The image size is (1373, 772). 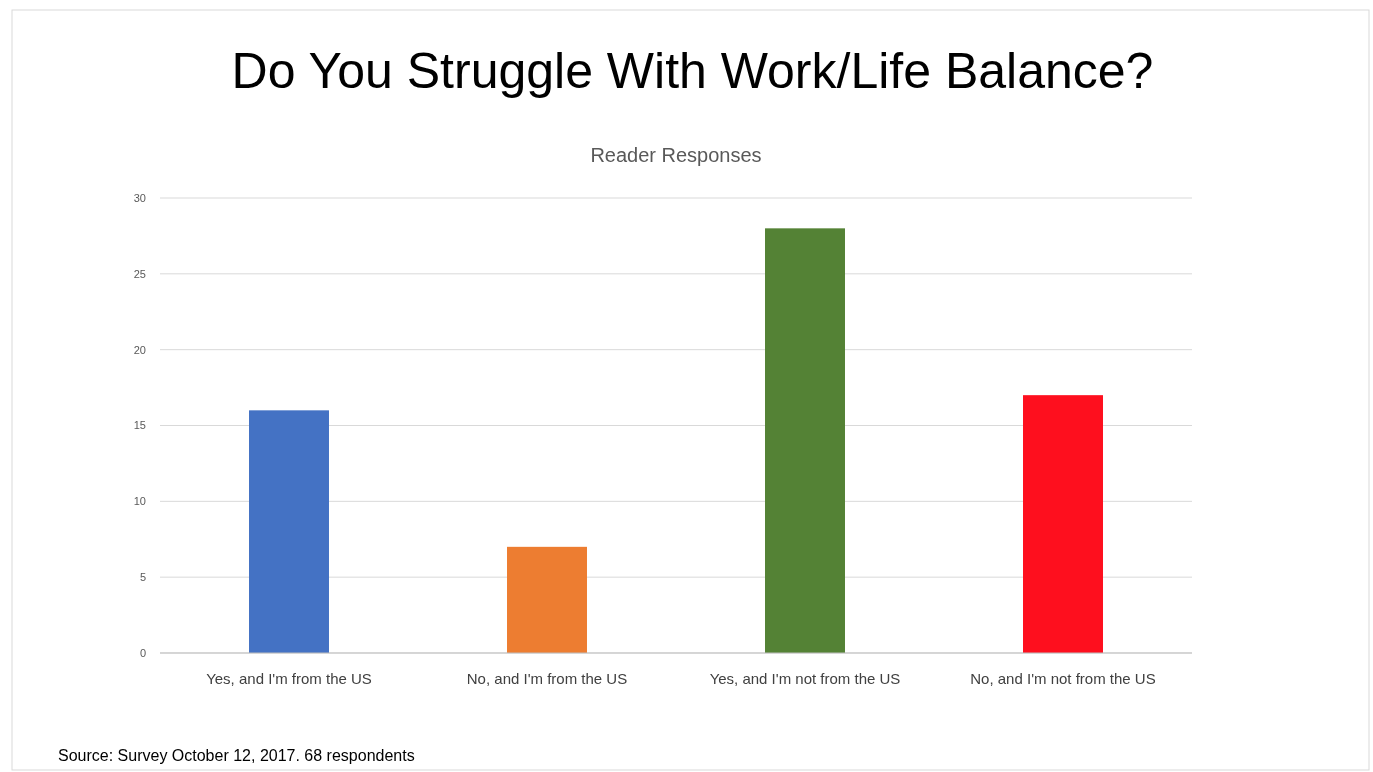 I want to click on y-tick-label: 10, so click(x=139, y=501).